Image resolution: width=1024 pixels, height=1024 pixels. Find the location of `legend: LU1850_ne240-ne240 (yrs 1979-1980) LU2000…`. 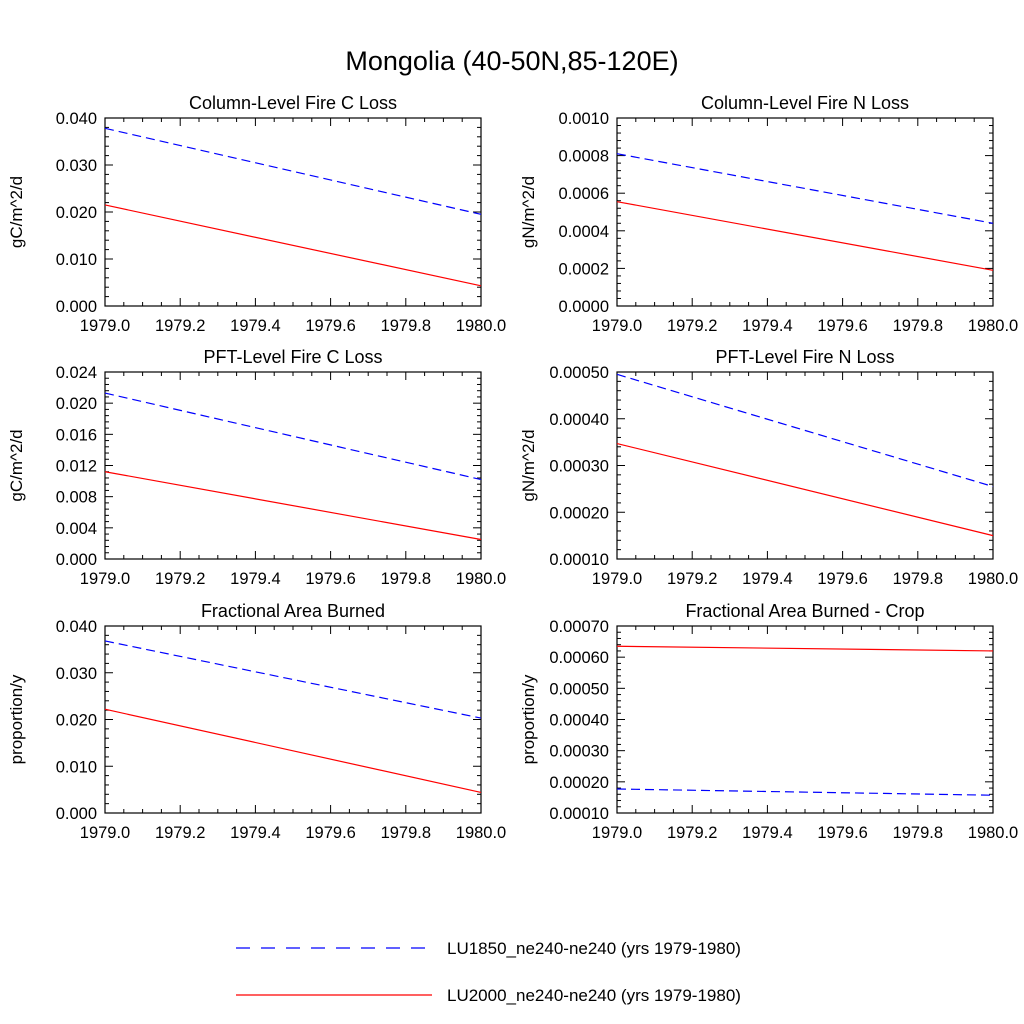

legend: LU1850_ne240-ne240 (yrs 1979-1980) LU2000… is located at coordinates (488, 972).